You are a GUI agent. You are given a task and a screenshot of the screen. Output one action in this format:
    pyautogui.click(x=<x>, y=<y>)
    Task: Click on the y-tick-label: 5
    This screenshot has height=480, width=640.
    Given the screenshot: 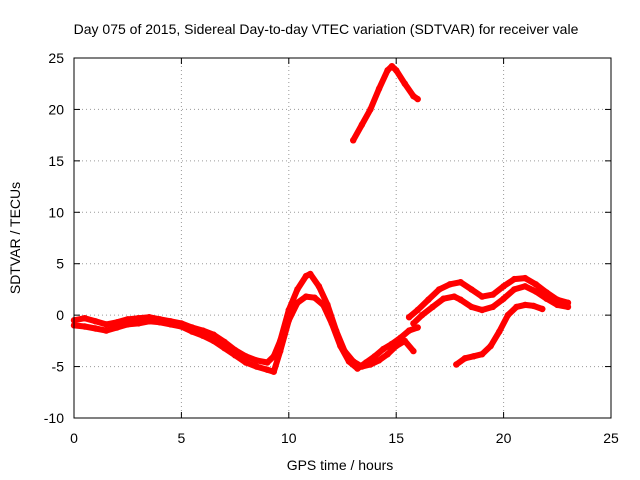 What is the action you would take?
    pyautogui.click(x=60, y=264)
    